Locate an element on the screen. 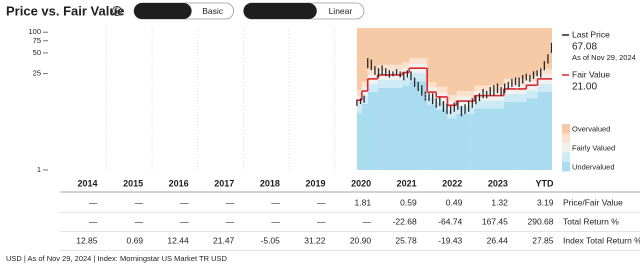  row-label: Price/Fair Value is located at coordinates (593, 202).